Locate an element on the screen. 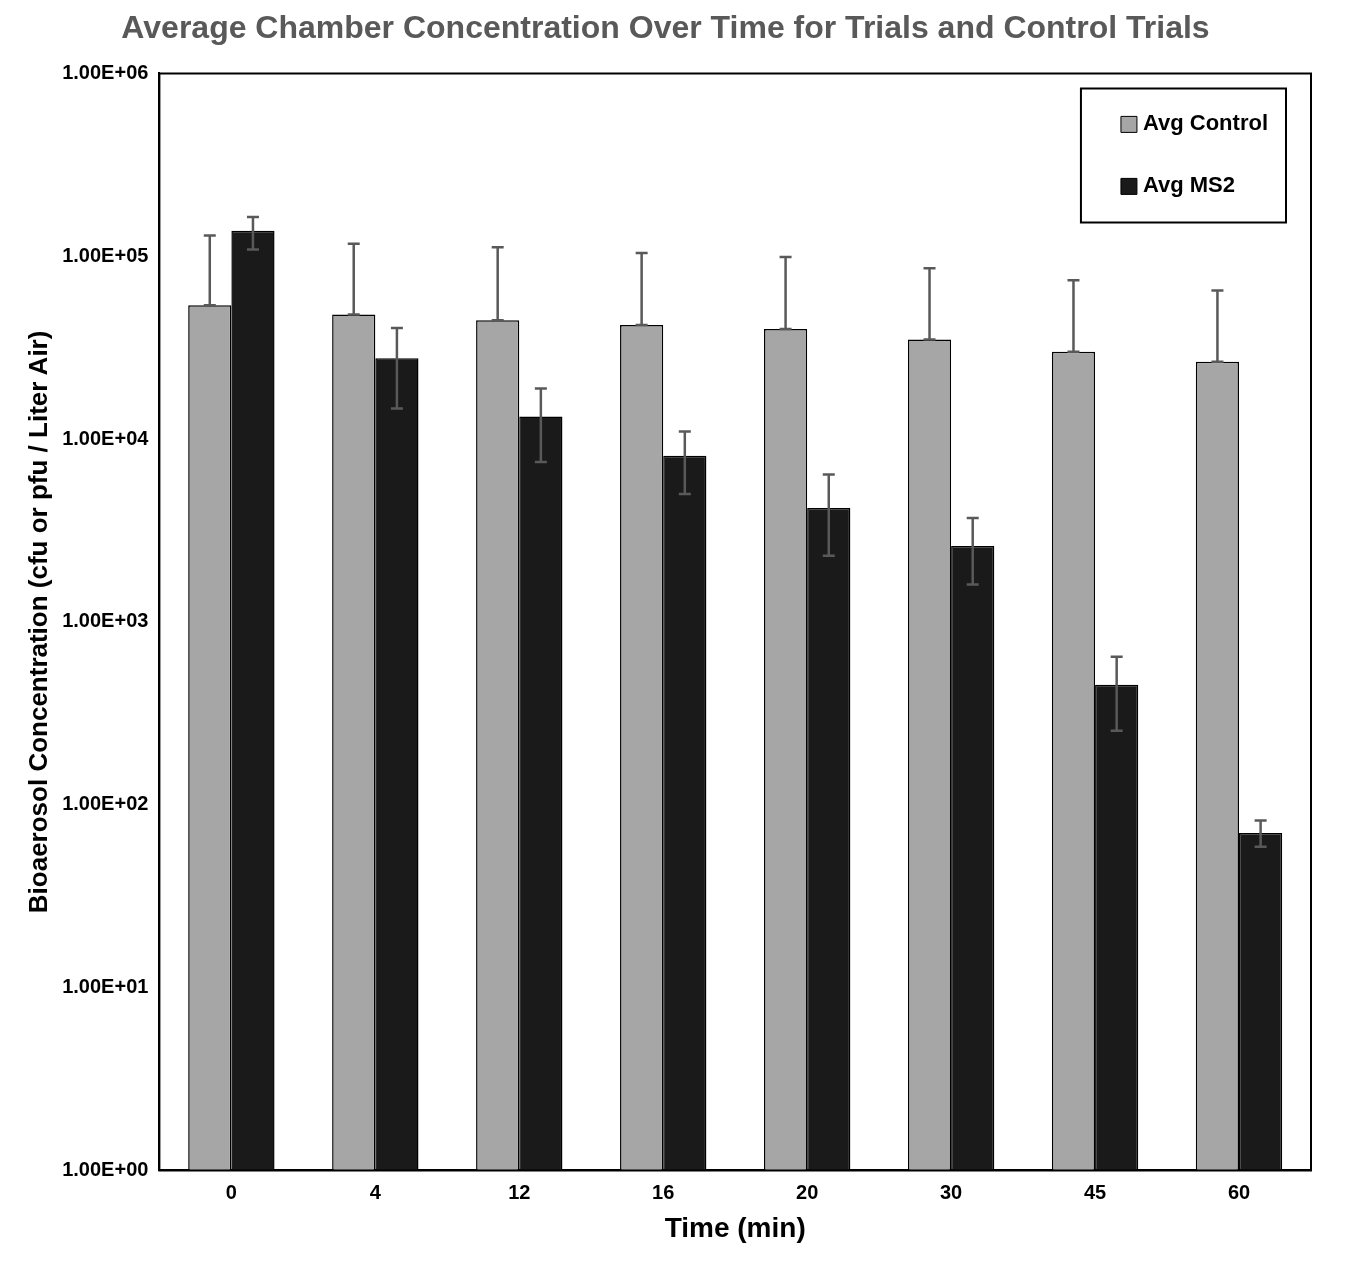 This screenshot has height=1270, width=1351. x-tick-label: 12 is located at coordinates (519, 1191).